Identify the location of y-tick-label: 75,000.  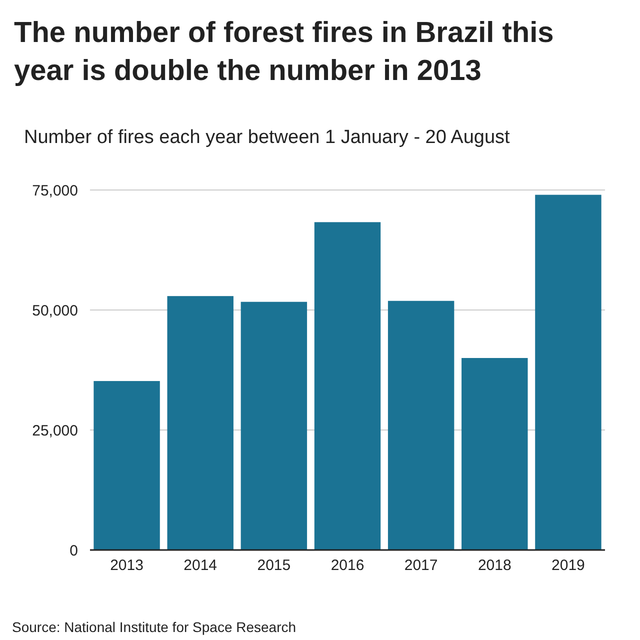
(55, 191).